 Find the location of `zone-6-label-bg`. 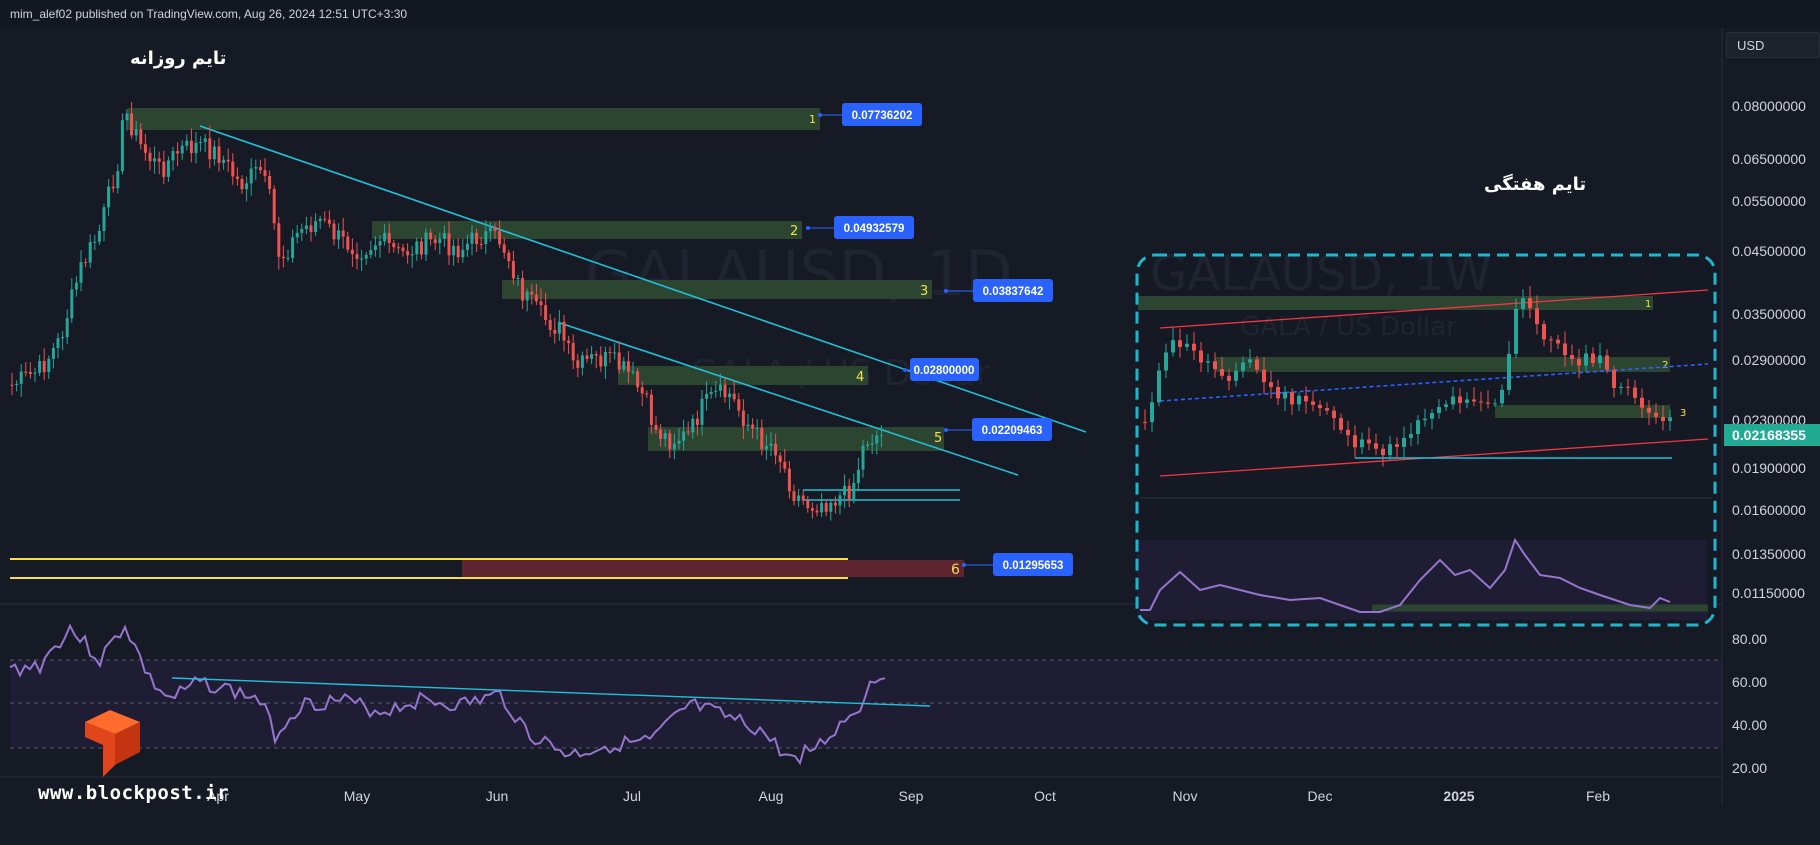

zone-6-label-bg is located at coordinates (1033, 564).